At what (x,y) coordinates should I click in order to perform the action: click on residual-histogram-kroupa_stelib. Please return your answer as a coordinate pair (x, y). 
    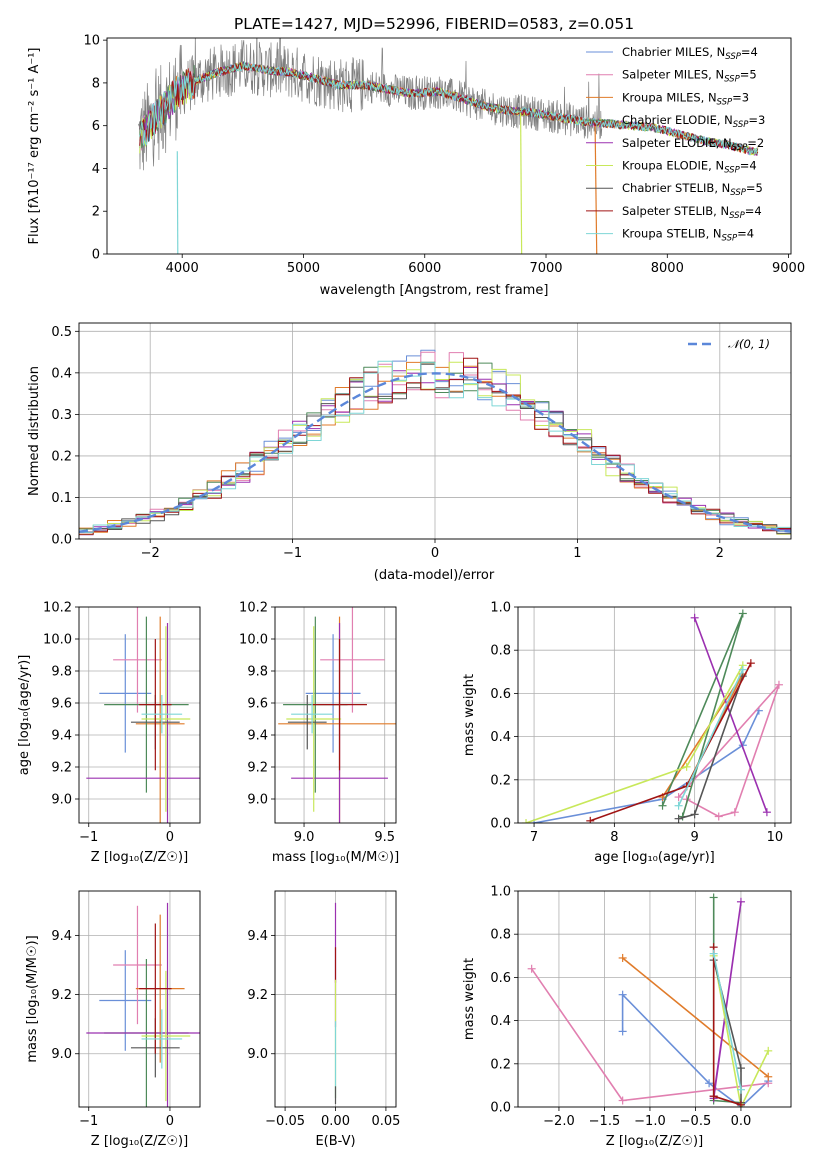
    Looking at the image, I should click on (435, 446).